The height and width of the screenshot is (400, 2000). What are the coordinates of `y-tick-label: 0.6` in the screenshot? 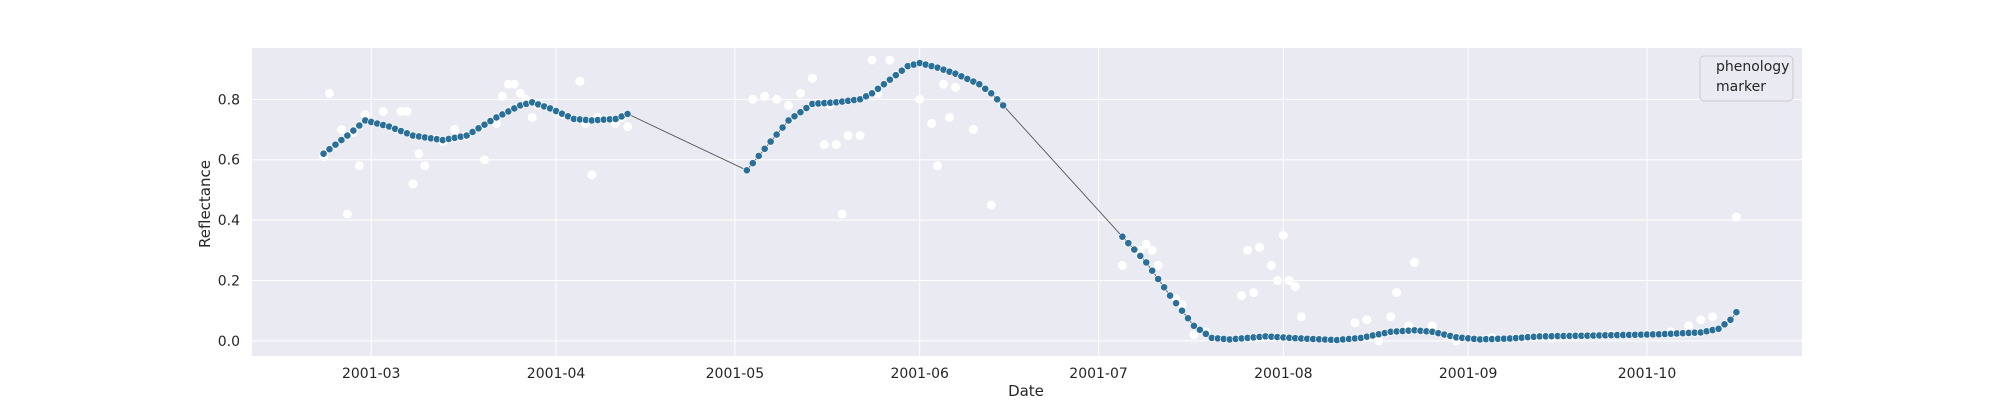 It's located at (229, 161).